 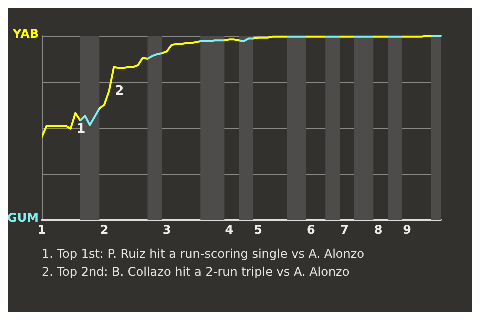 What do you see at coordinates (167, 230) in the screenshot?
I see `x-tick-label: 3` at bounding box center [167, 230].